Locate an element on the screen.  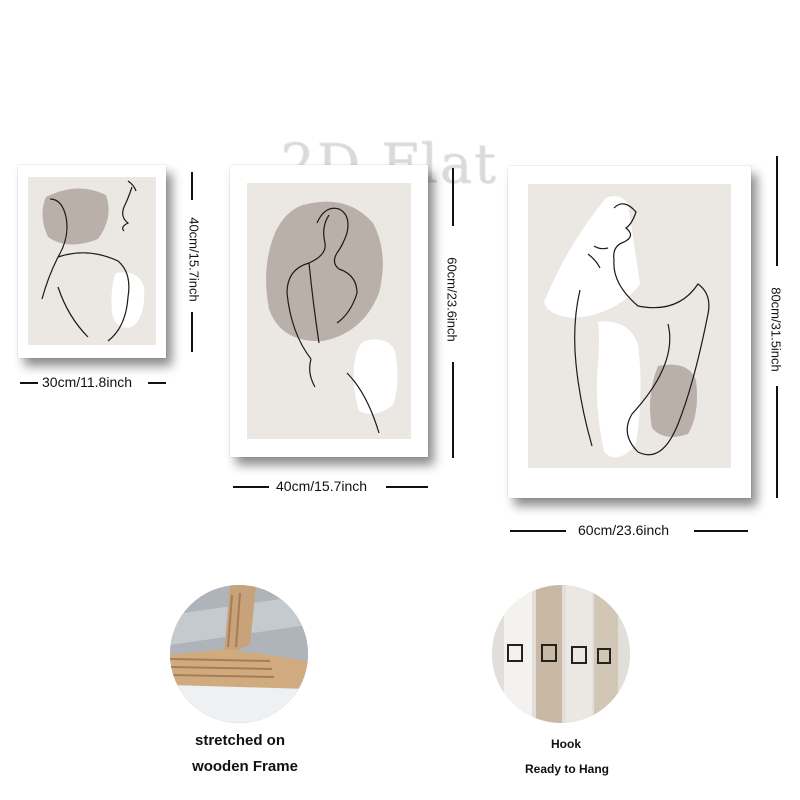
width-label-large: 60cm/23.6inch is located at coordinates (624, 530).